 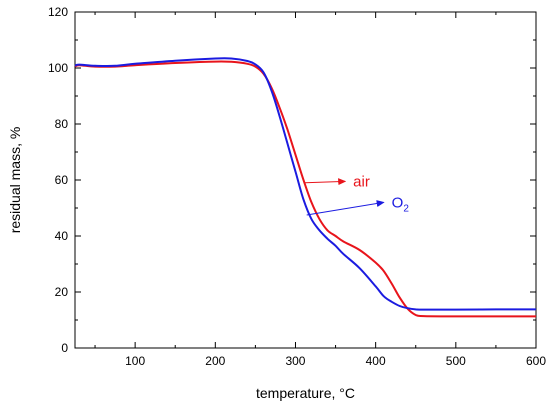 I want to click on y-tick-label: 120, so click(x=58, y=12).